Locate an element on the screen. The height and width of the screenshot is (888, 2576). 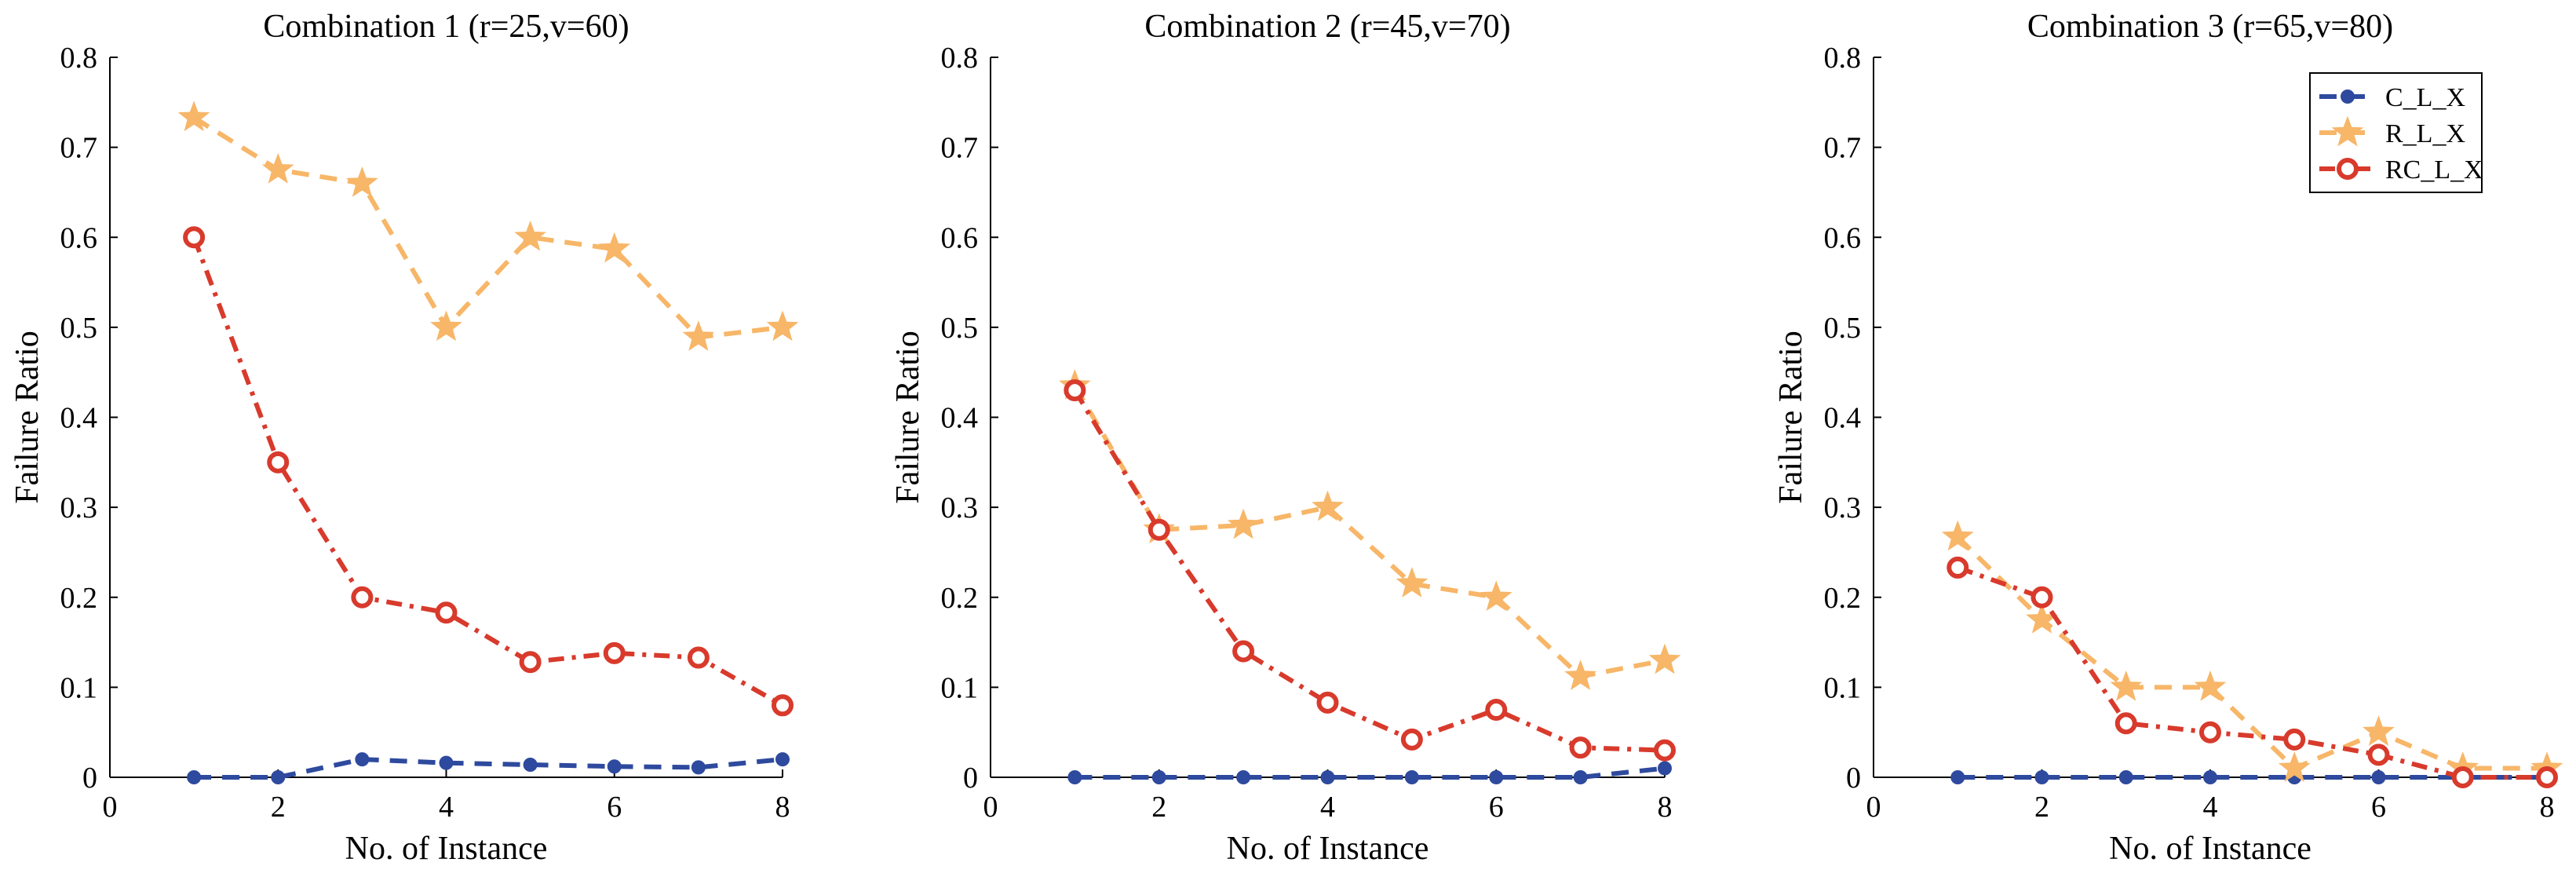
y-tick-label: 0.4 is located at coordinates (960, 418).